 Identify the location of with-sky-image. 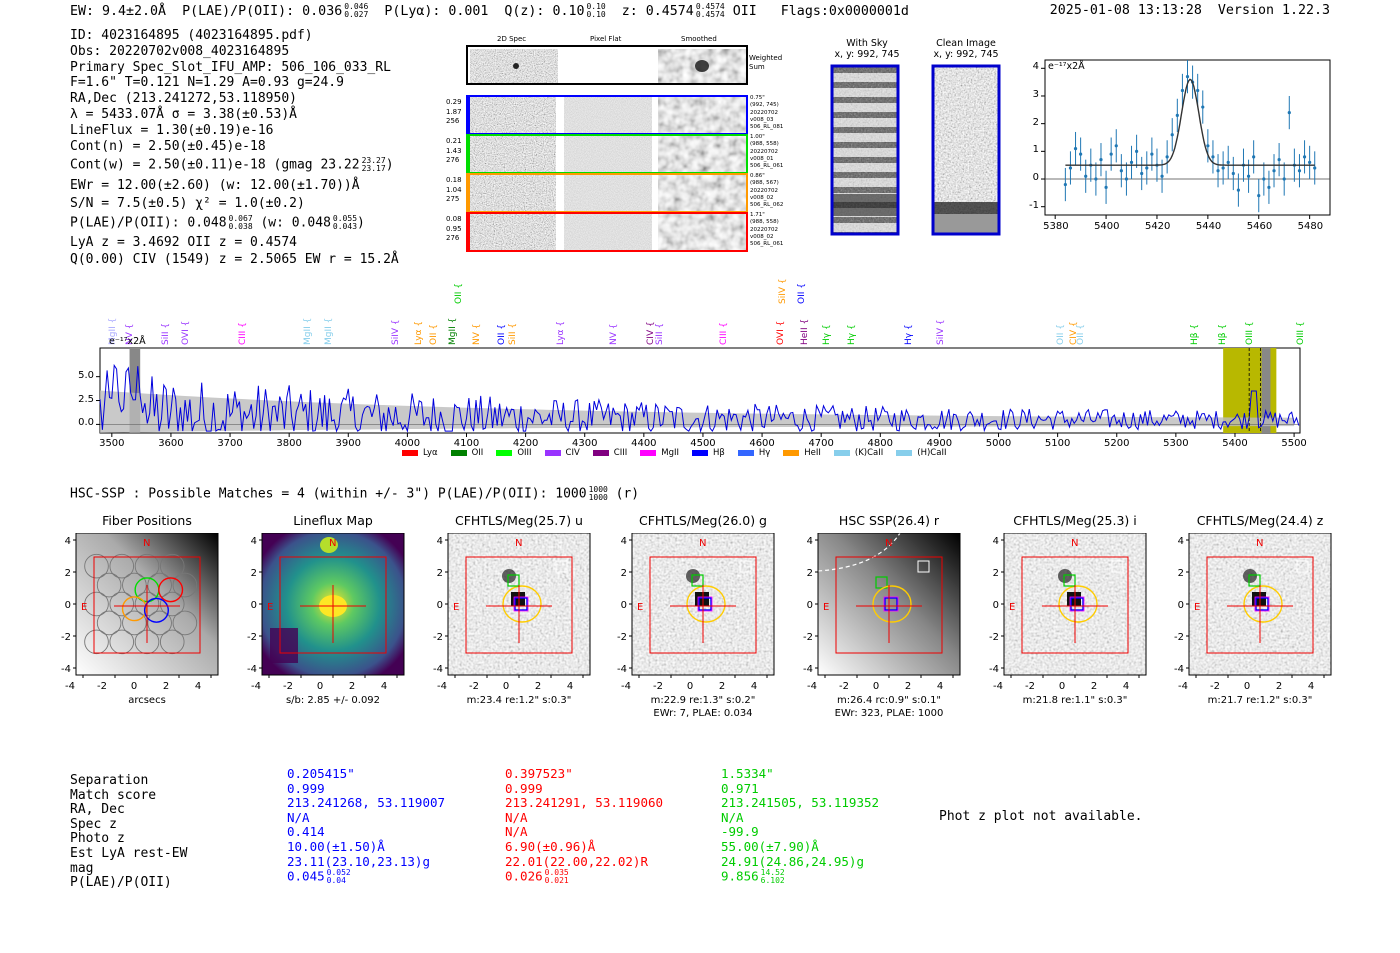
(865, 150).